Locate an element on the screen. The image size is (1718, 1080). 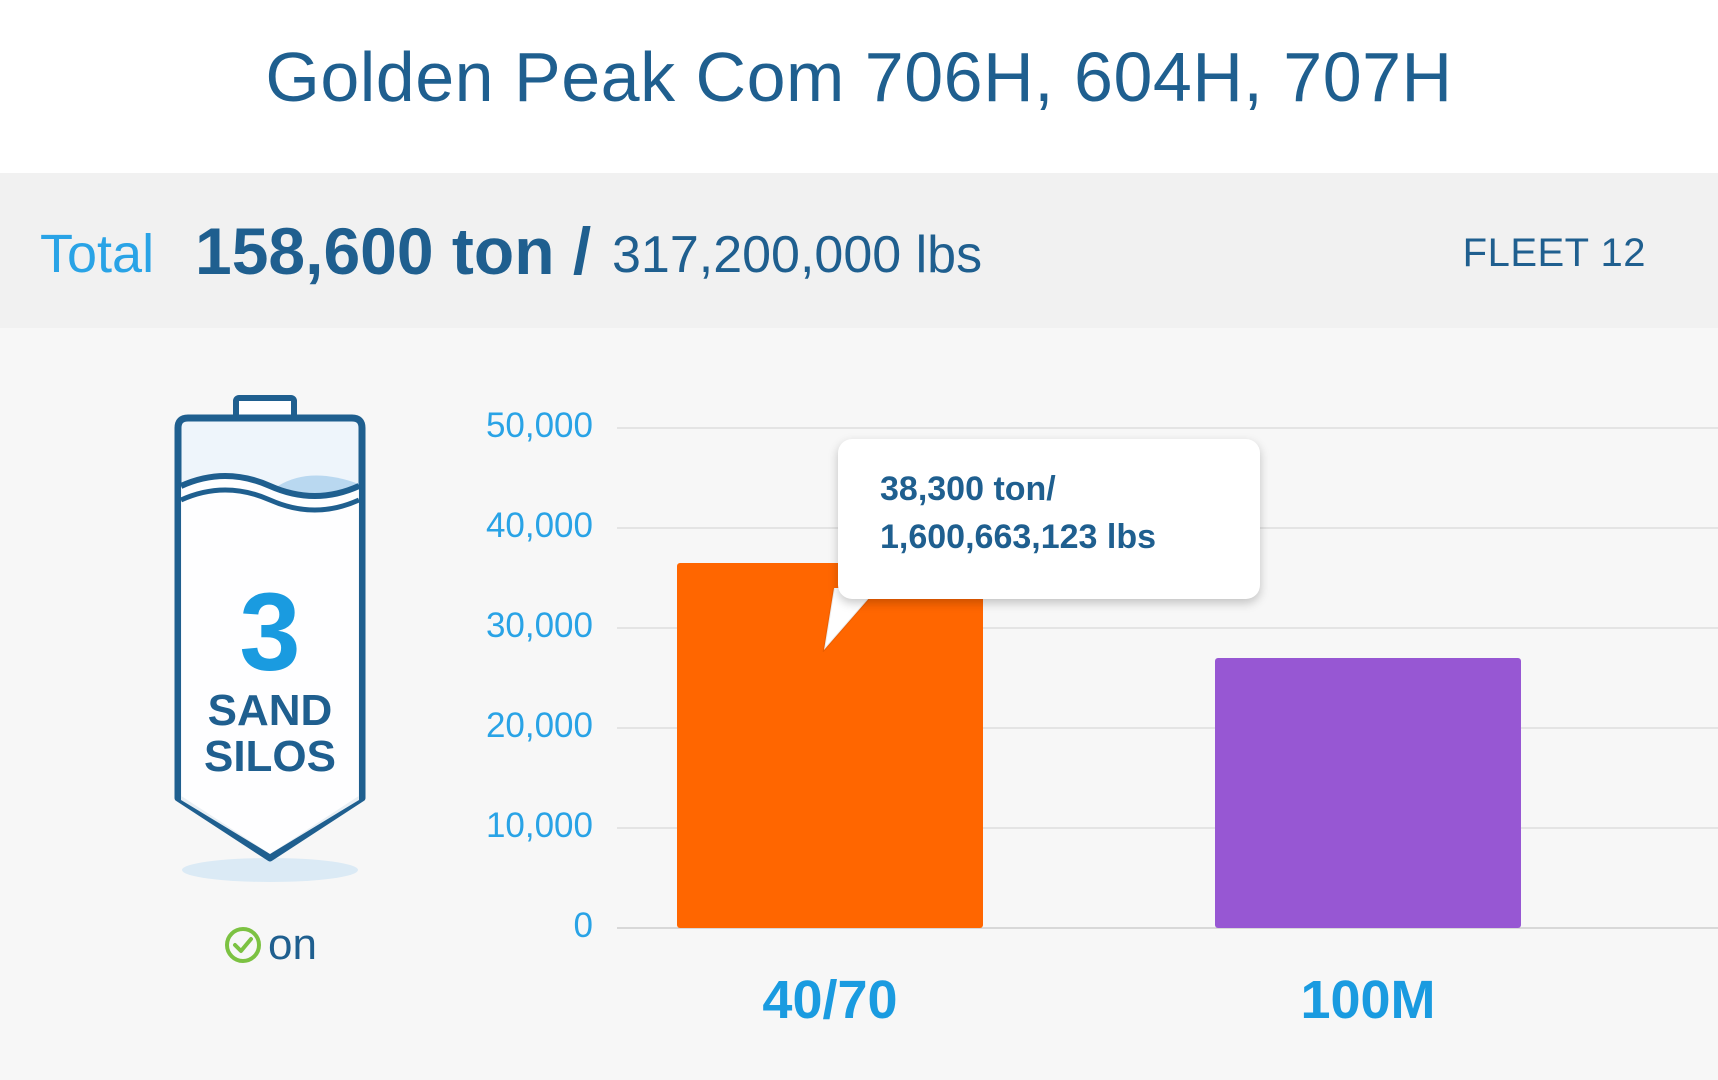
silo-label: SAND SILOS is located at coordinates (270, 734).